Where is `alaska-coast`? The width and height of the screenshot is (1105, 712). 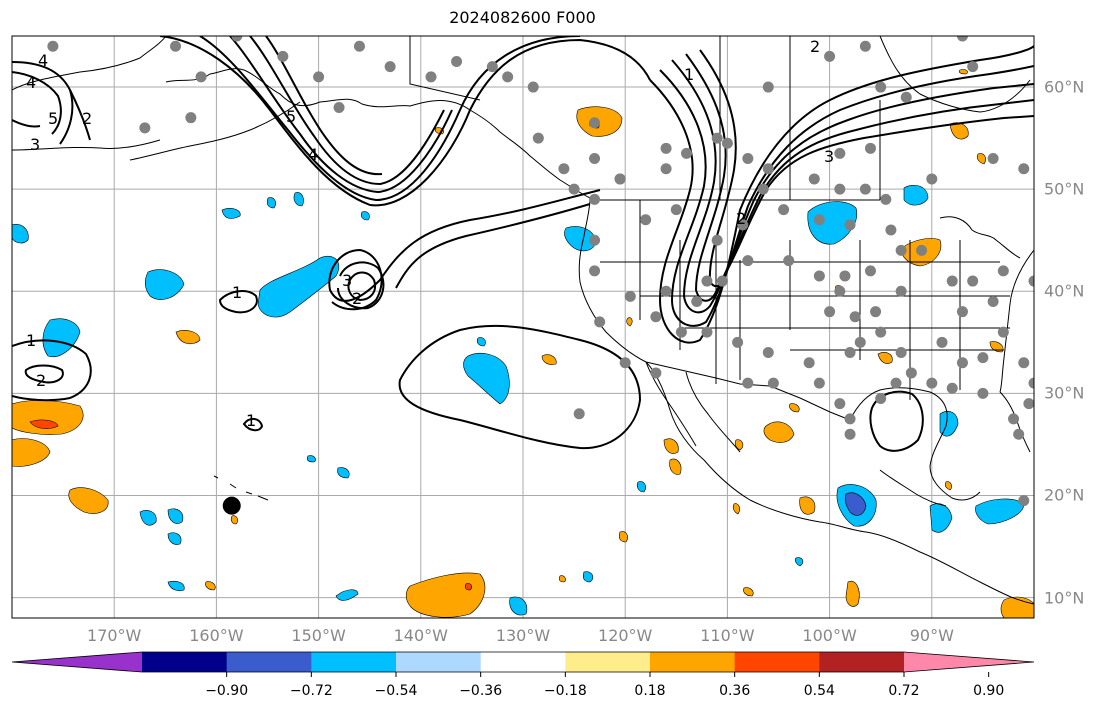
alaska-coast is located at coordinates (378, 133).